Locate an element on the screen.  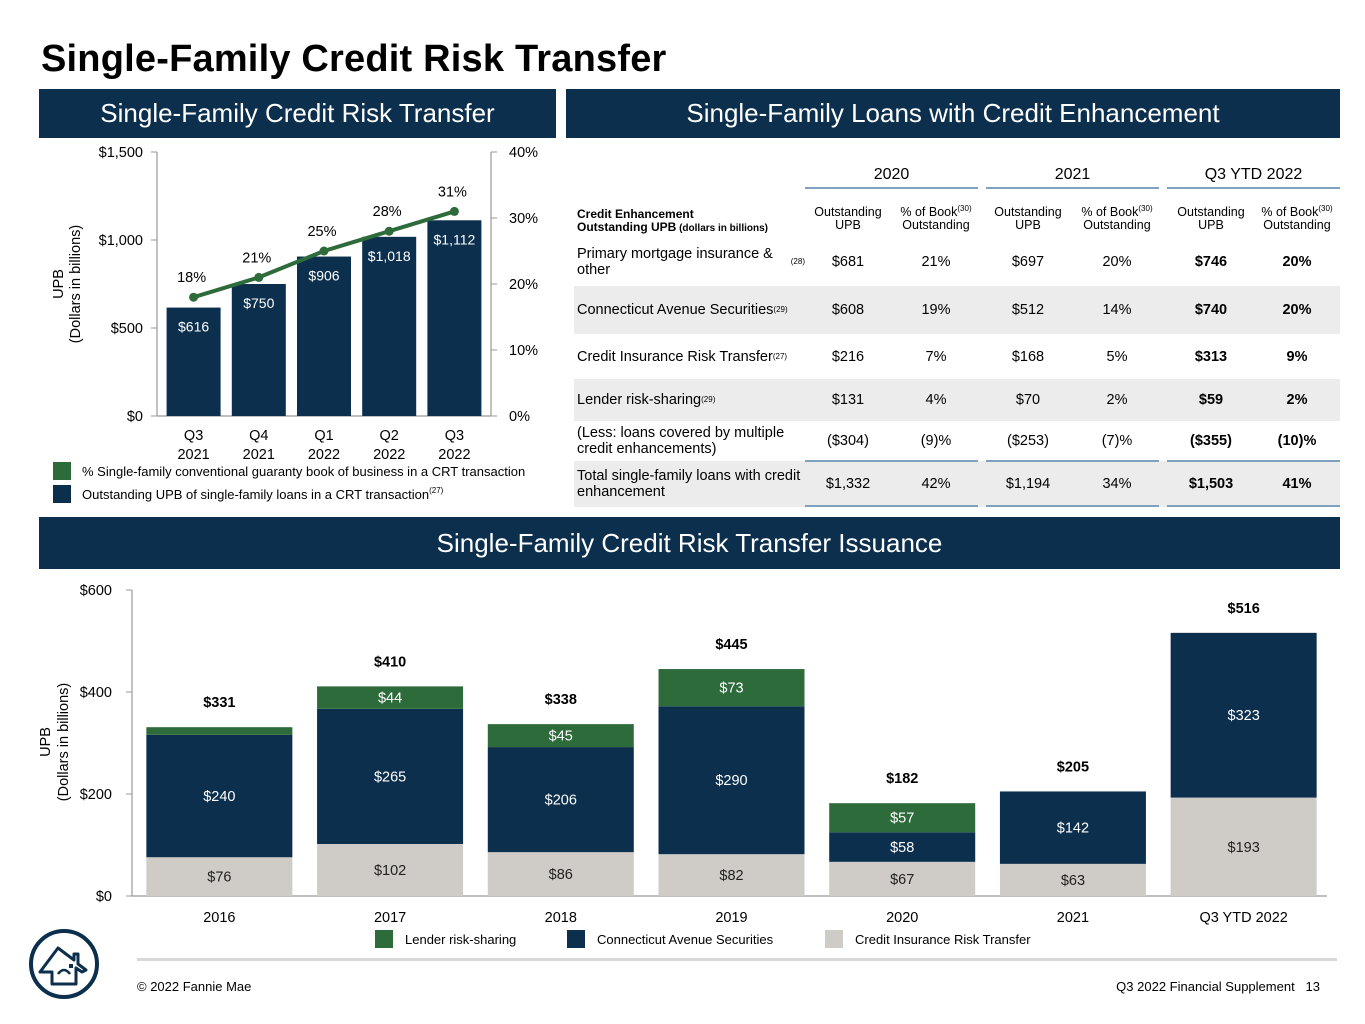
x-tick-label: 2021 is located at coordinates (1073, 918).